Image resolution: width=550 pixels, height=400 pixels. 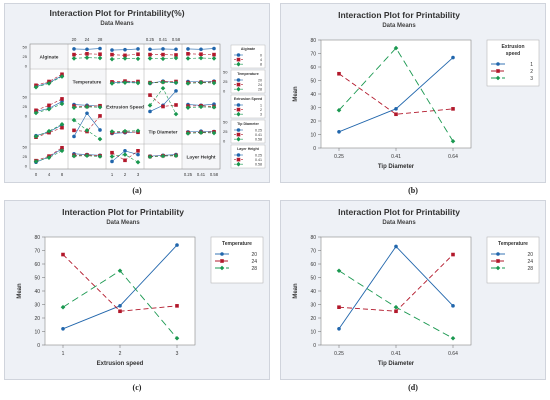 I want to click on plot-area, so click(x=396, y=291).